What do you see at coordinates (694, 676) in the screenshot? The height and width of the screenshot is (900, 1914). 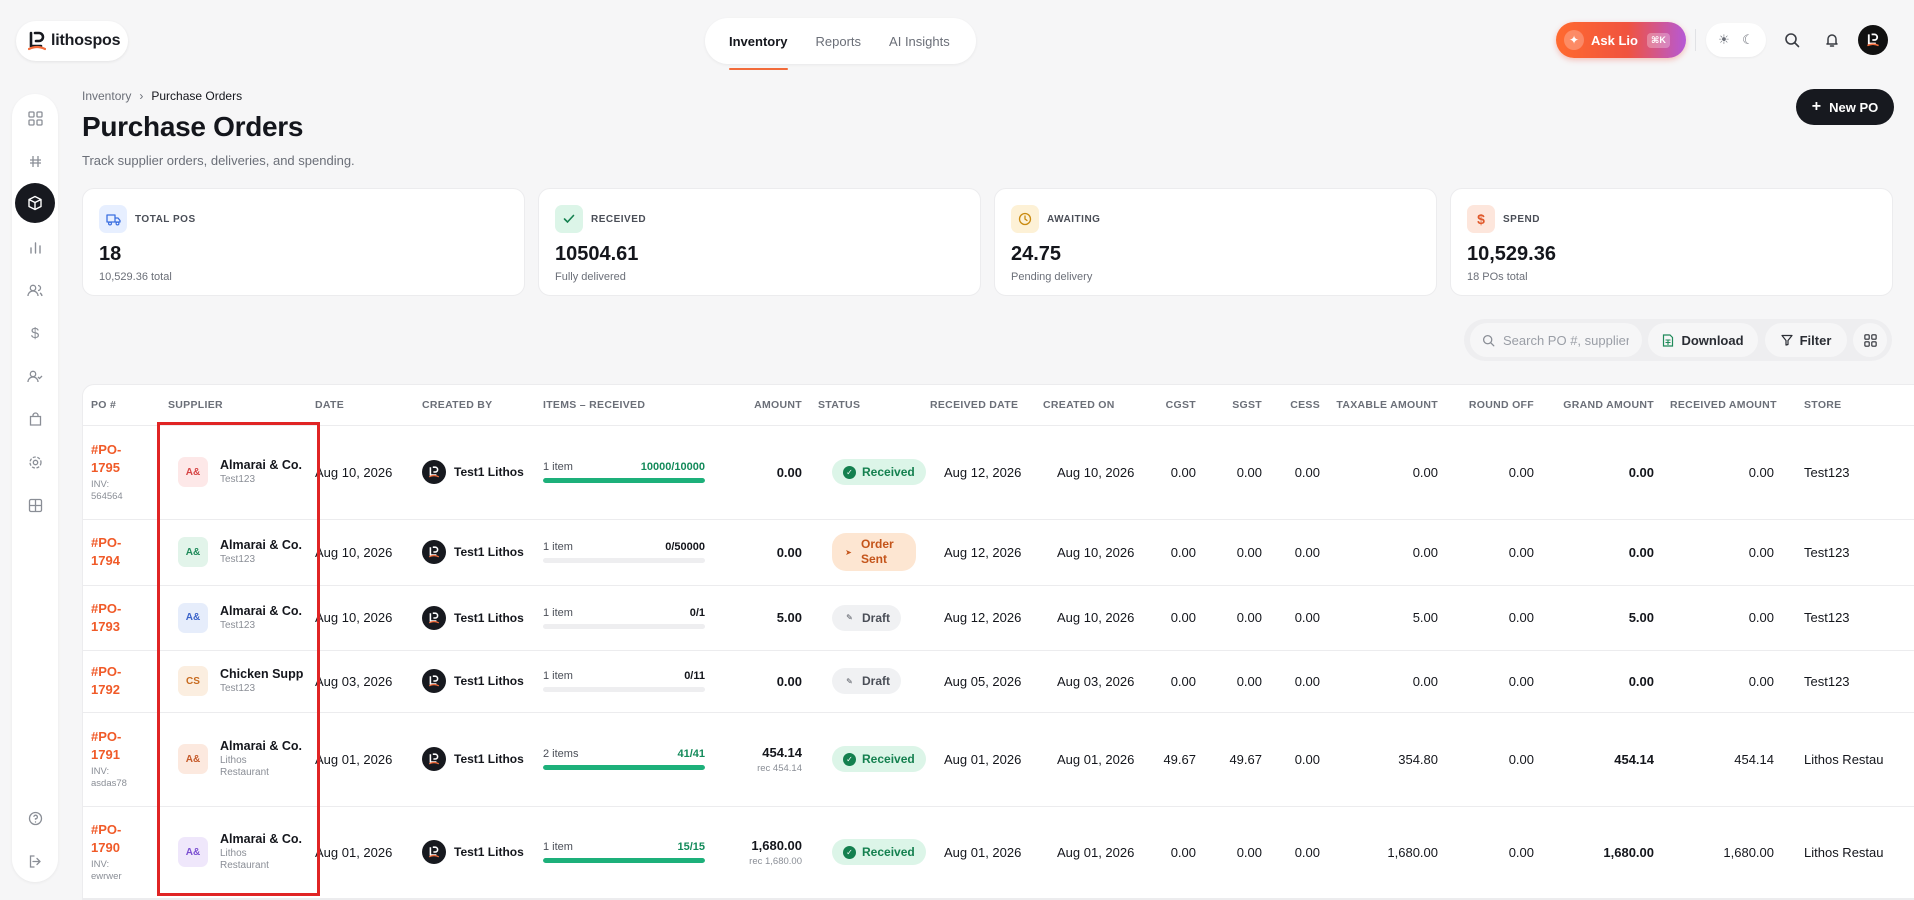 I see `received-ratio: 0/11` at bounding box center [694, 676].